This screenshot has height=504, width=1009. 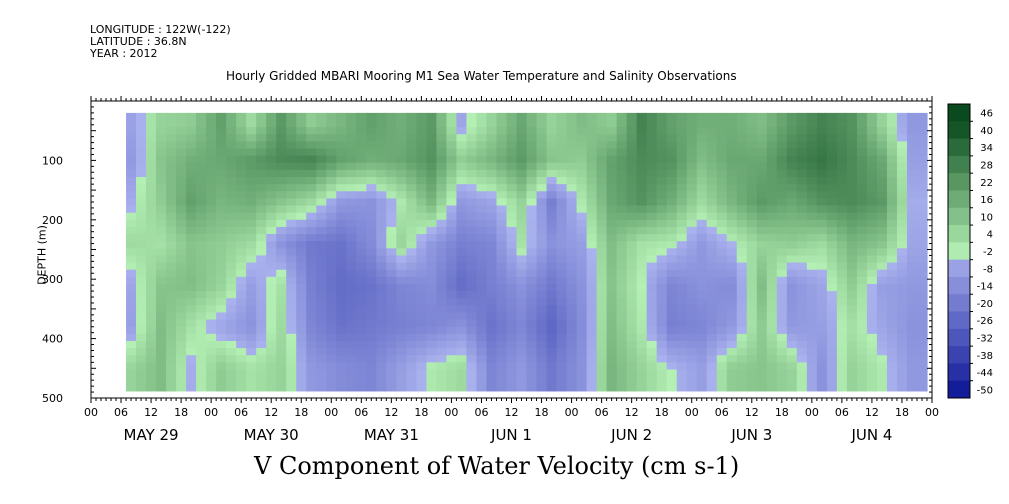 I want to click on colorbar-swatch, so click(x=959, y=113).